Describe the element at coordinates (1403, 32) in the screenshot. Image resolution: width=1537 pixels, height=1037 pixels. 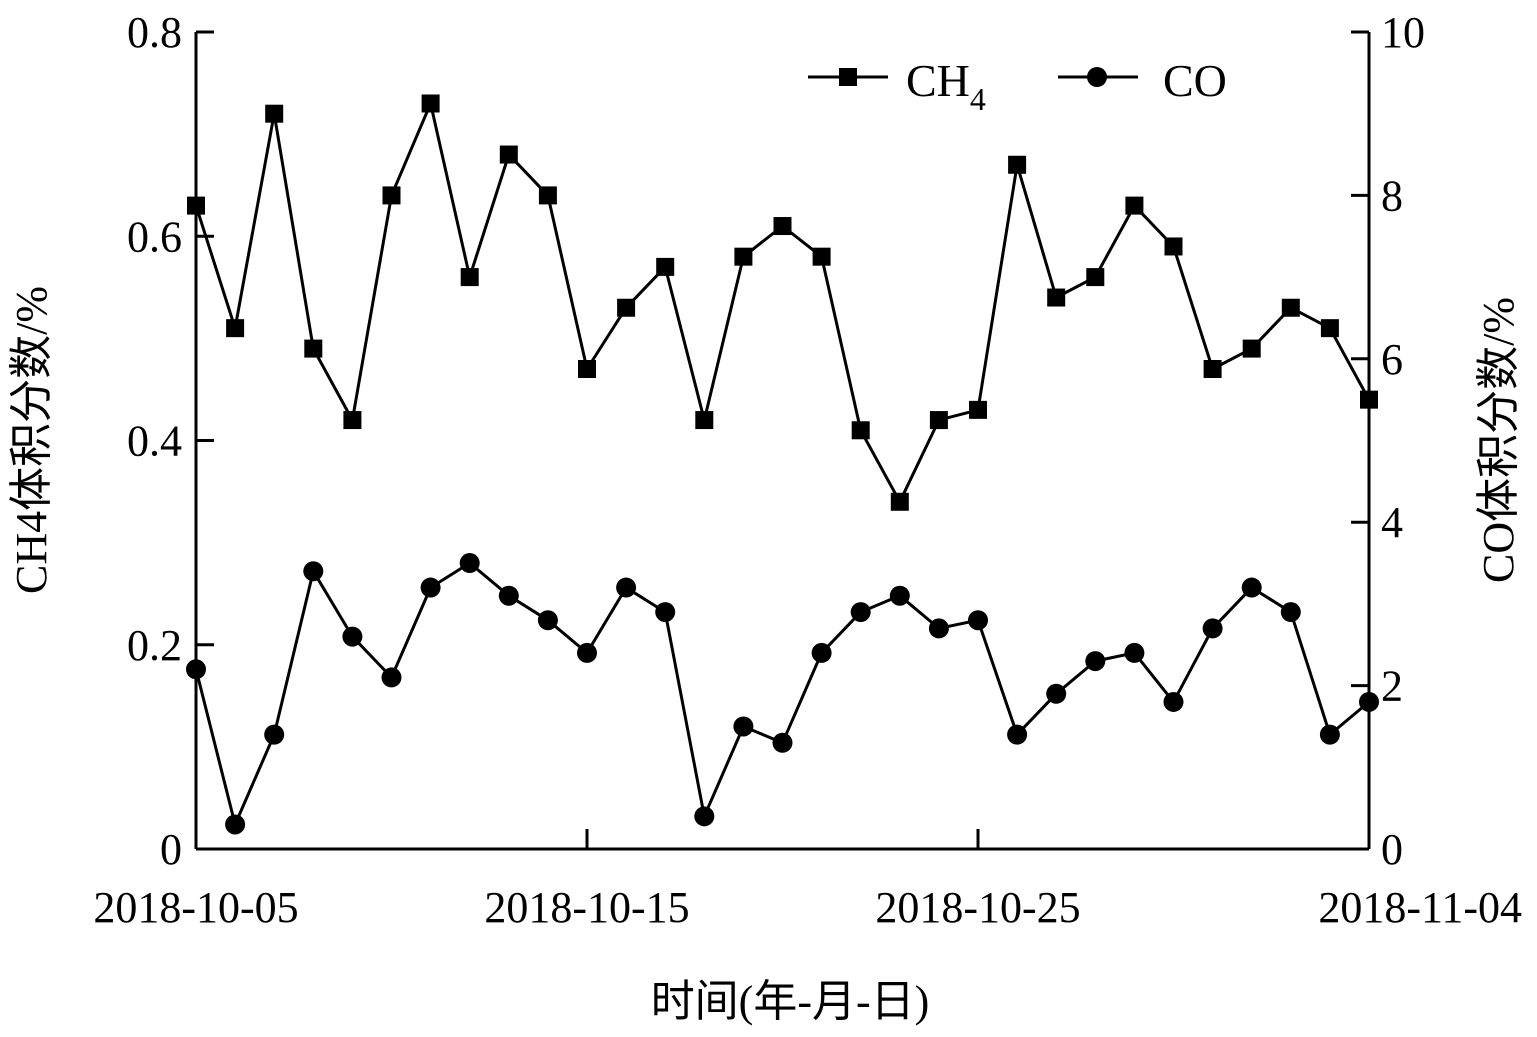
I see `y-right-tick-label: 10` at that location.